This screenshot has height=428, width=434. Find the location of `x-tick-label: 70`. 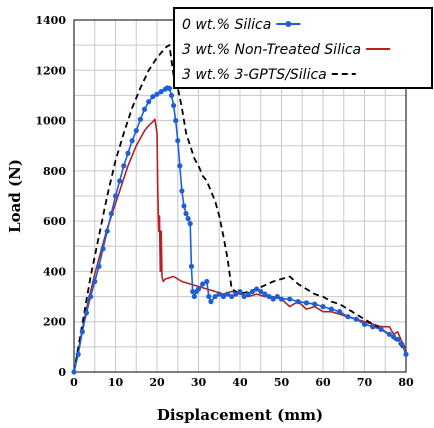

x-tick-label: 70 is located at coordinates (365, 382).